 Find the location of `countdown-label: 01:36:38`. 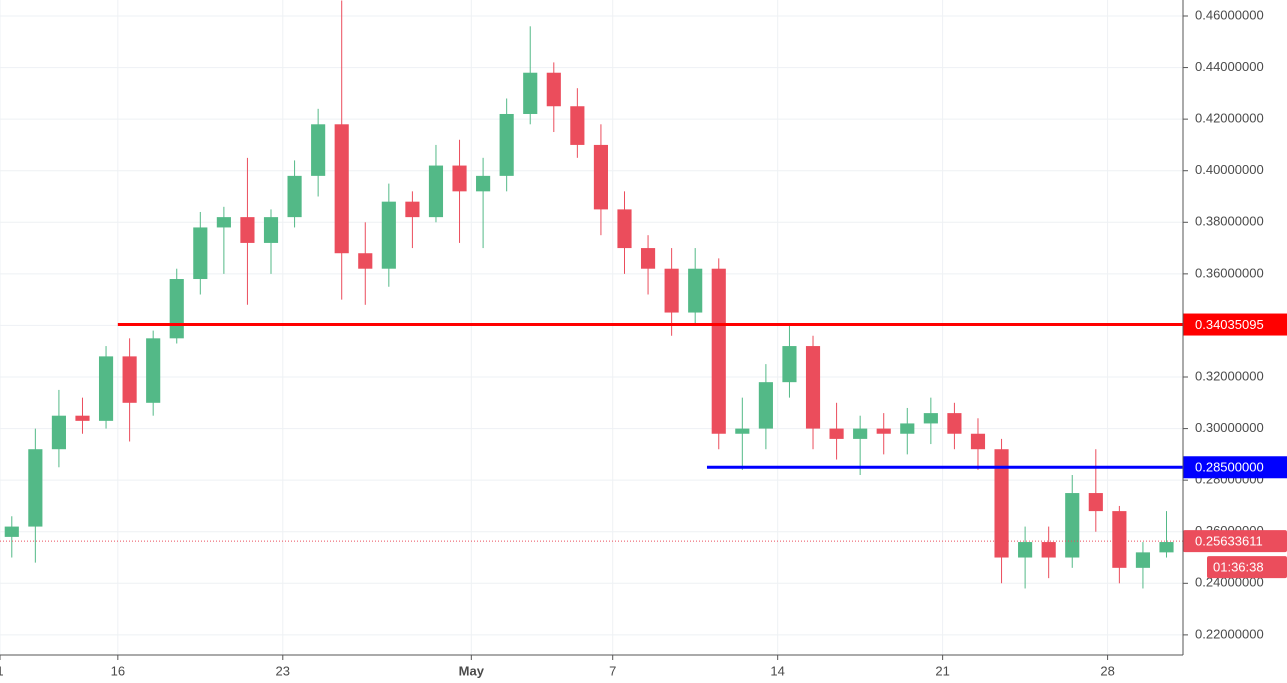

countdown-label: 01:36:38 is located at coordinates (1238, 567).